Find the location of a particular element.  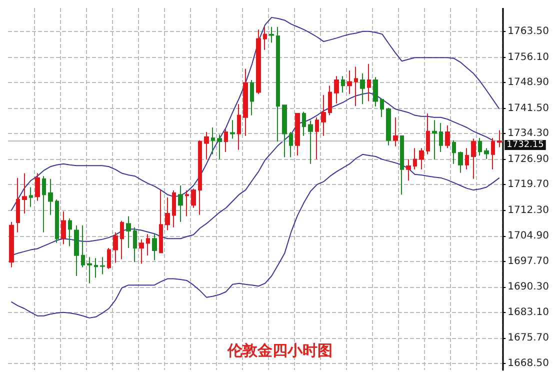

y-tick-label: 1734.30 is located at coordinates (529, 133).